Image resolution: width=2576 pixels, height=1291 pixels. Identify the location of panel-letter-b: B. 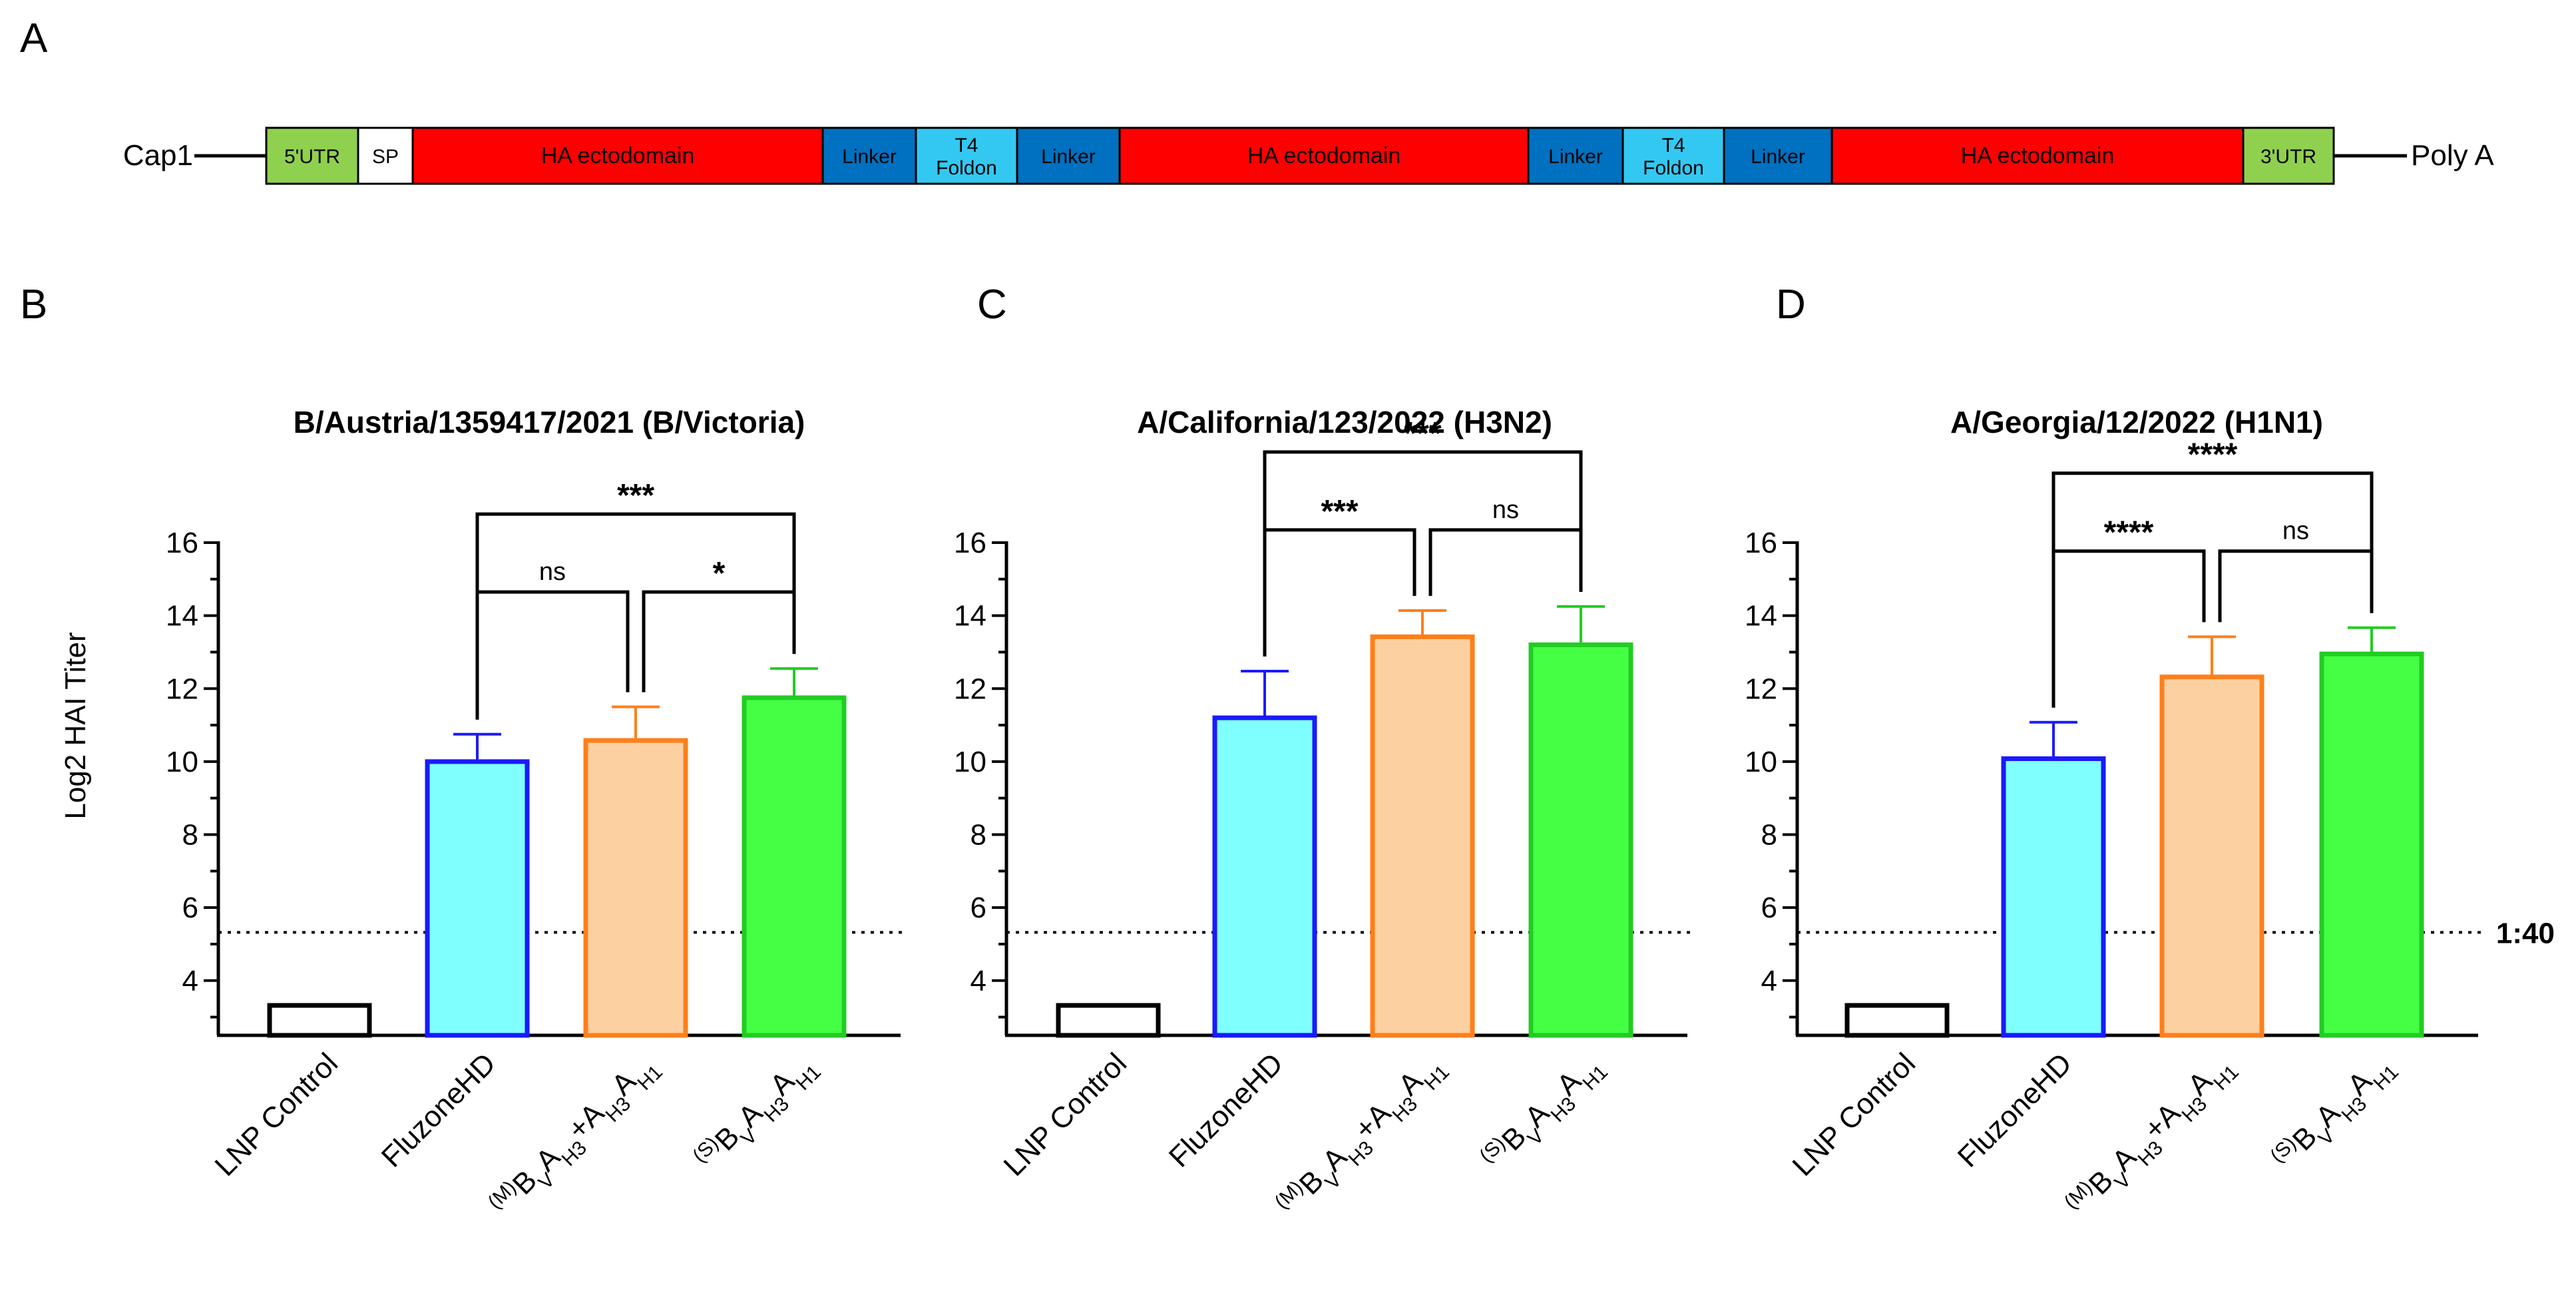
(33, 305).